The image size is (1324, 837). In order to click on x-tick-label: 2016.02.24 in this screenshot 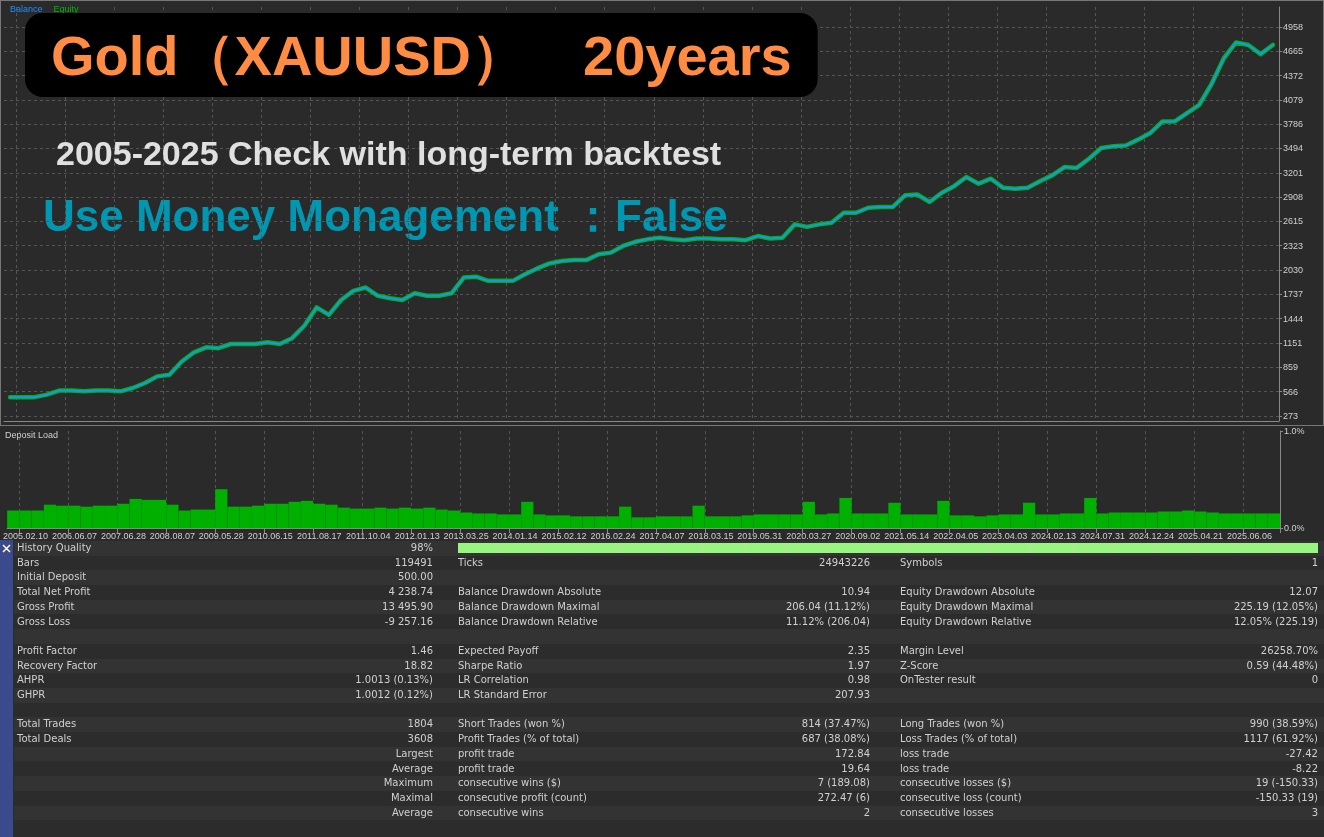, I will do `click(613, 535)`.